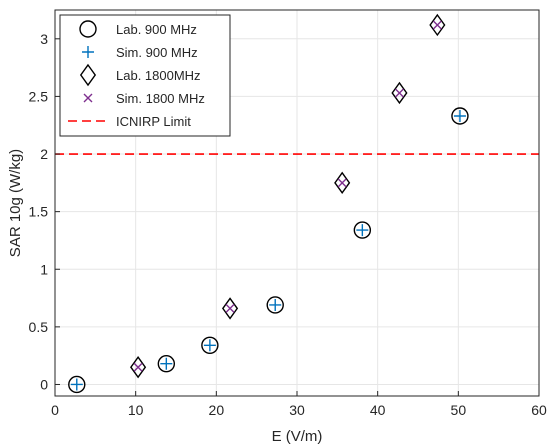  Describe the element at coordinates (55, 410) in the screenshot. I see `x-tick-label: 0` at that location.